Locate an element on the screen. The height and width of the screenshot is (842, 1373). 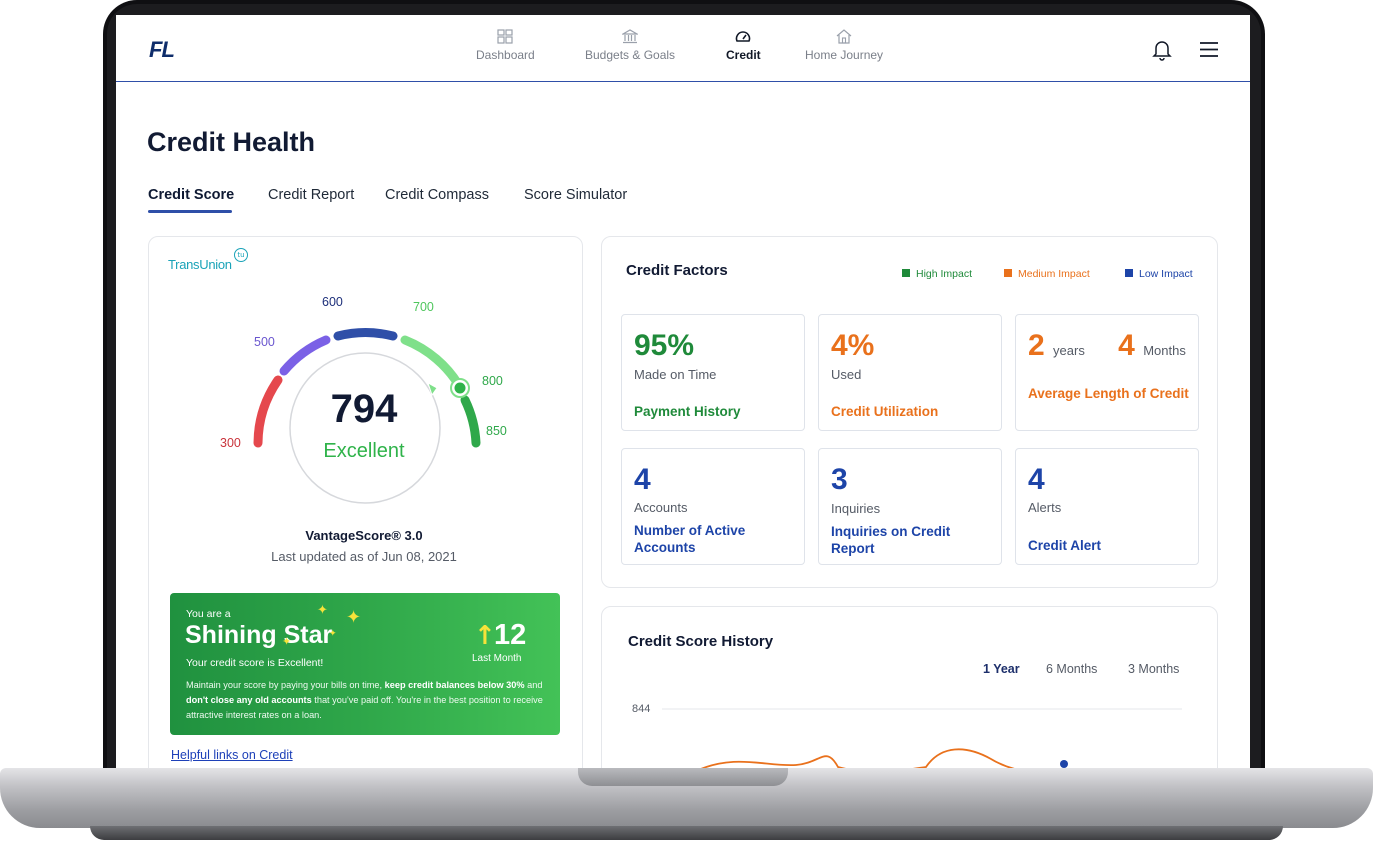
factor-description: Made on Time is located at coordinates (675, 374).